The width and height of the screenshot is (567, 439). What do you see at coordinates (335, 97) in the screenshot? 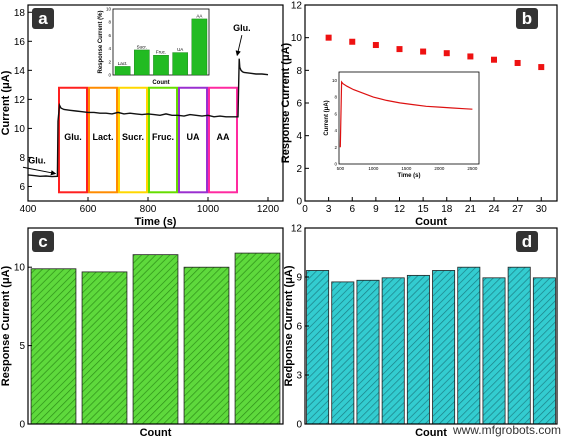
I see `inset-y-tick-label: 8` at bounding box center [335, 97].